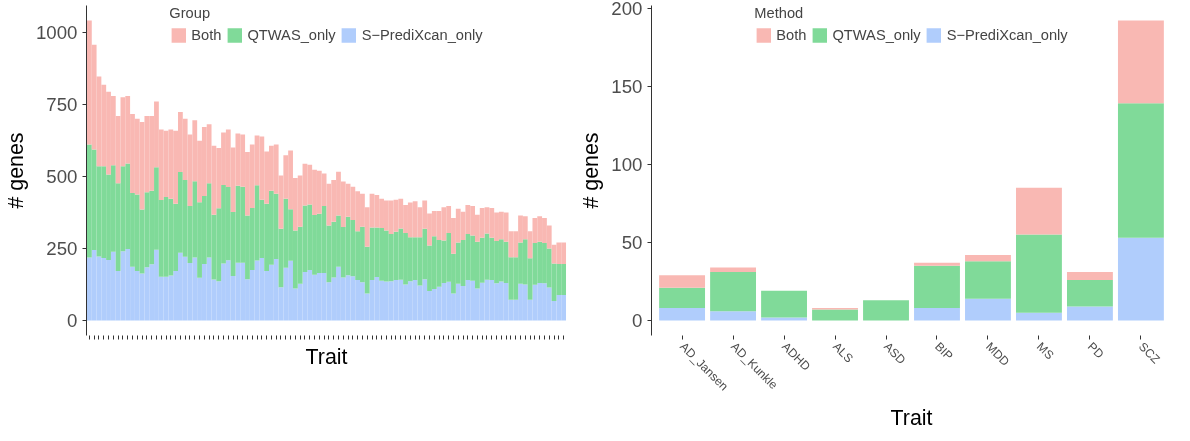 Image resolution: width=1190 pixels, height=441 pixels. What do you see at coordinates (57, 32) in the screenshot?
I see `y-tick-label: 1000` at bounding box center [57, 32].